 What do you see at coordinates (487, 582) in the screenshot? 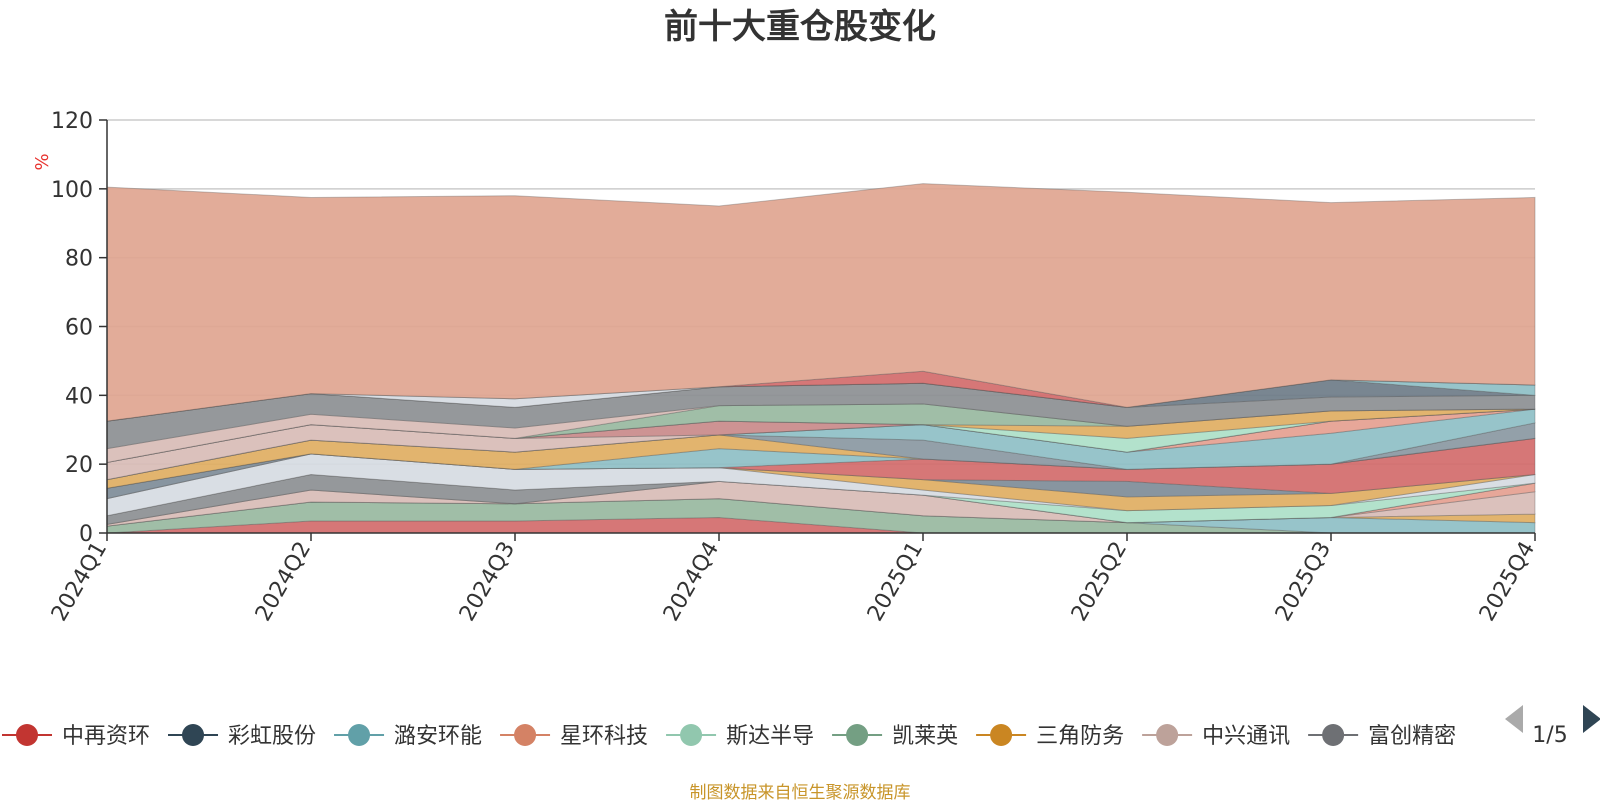
I see `x-tick-label: 2024Q3` at bounding box center [487, 582].